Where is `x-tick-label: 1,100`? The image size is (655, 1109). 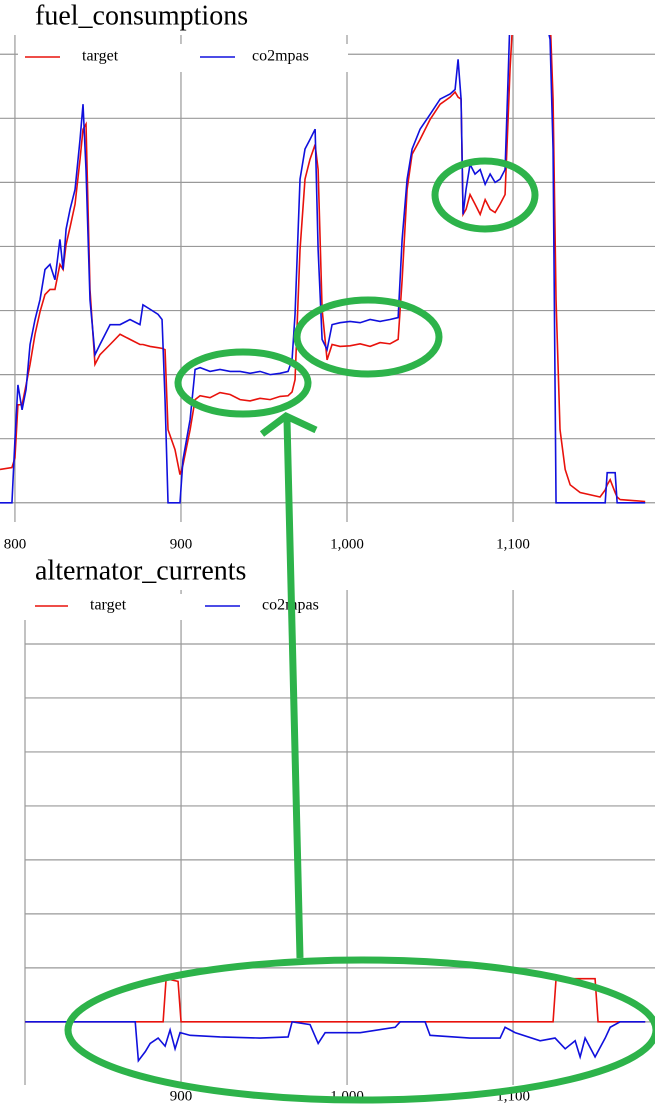 x-tick-label: 1,100 is located at coordinates (513, 544).